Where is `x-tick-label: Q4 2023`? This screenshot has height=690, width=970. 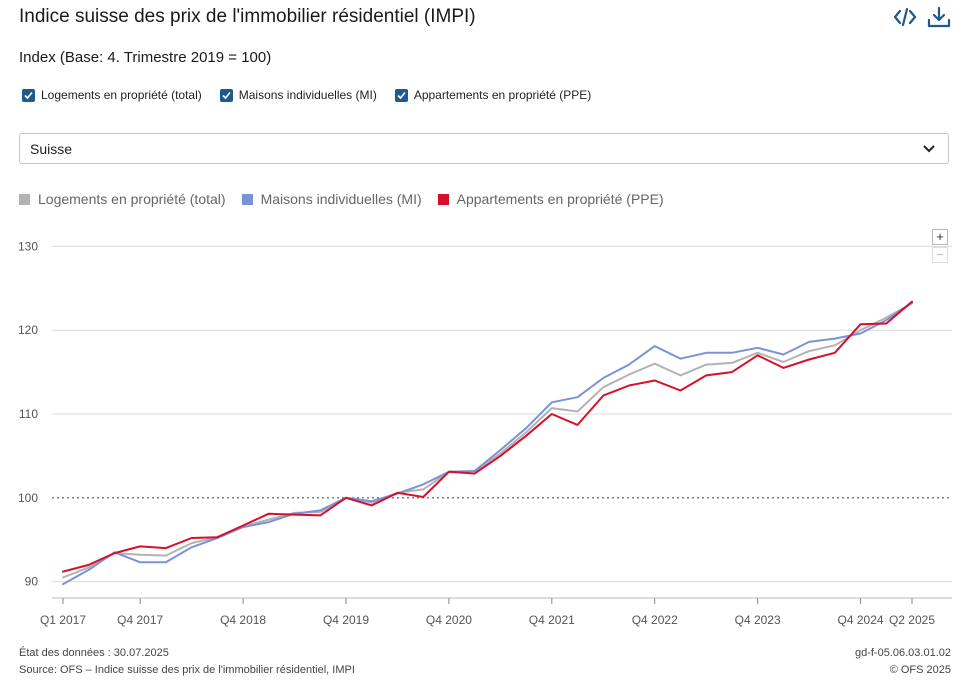 x-tick-label: Q4 2023 is located at coordinates (758, 620).